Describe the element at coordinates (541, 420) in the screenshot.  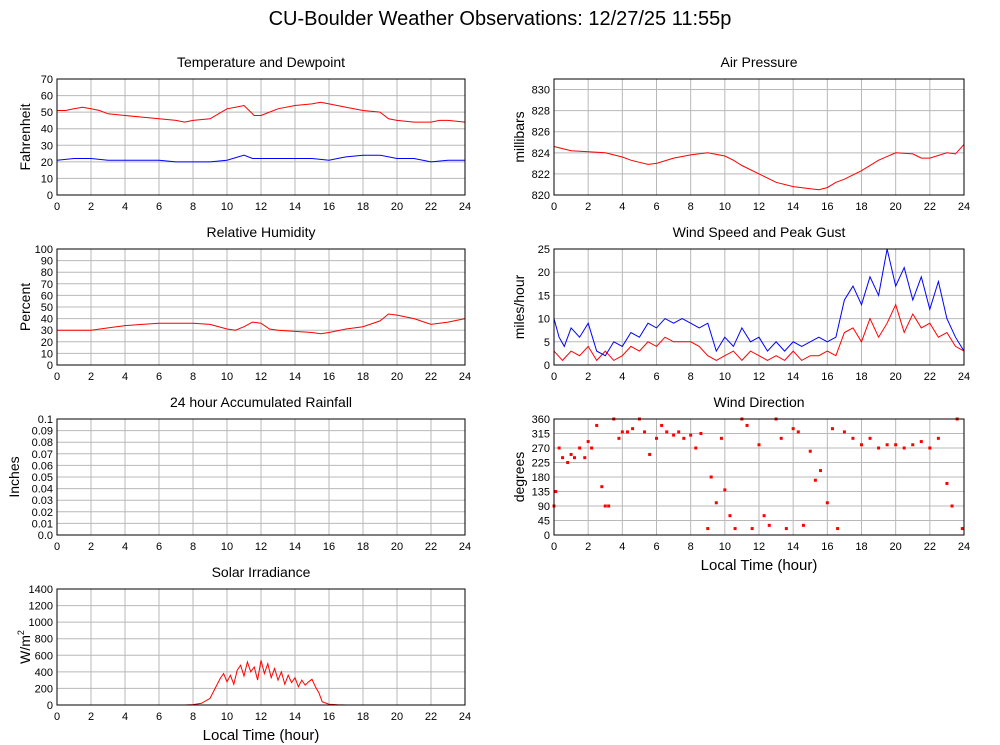
I see `y-tick-label: 360` at that location.